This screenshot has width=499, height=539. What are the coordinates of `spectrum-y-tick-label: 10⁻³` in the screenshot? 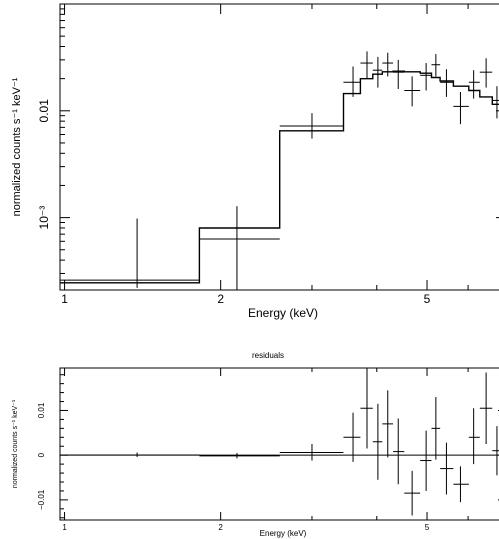 It's located at (44, 218).